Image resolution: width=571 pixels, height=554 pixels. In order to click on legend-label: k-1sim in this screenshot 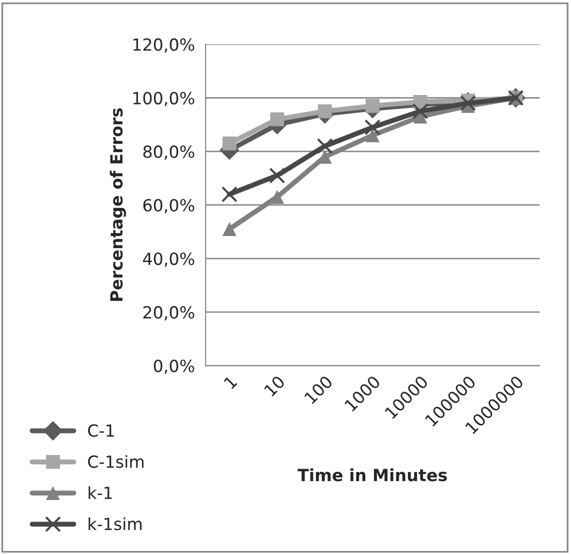, I will do `click(115, 523)`.